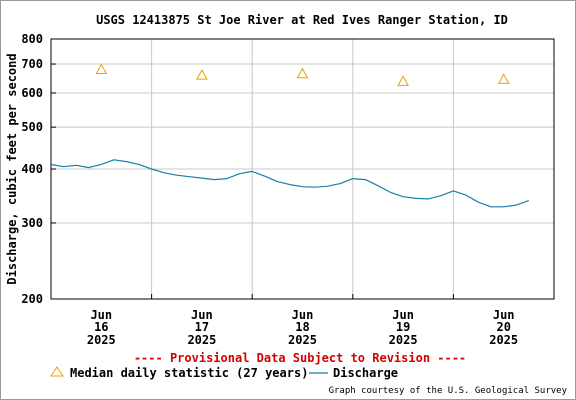  I want to click on x-tick-label-day: 16, so click(101, 327).